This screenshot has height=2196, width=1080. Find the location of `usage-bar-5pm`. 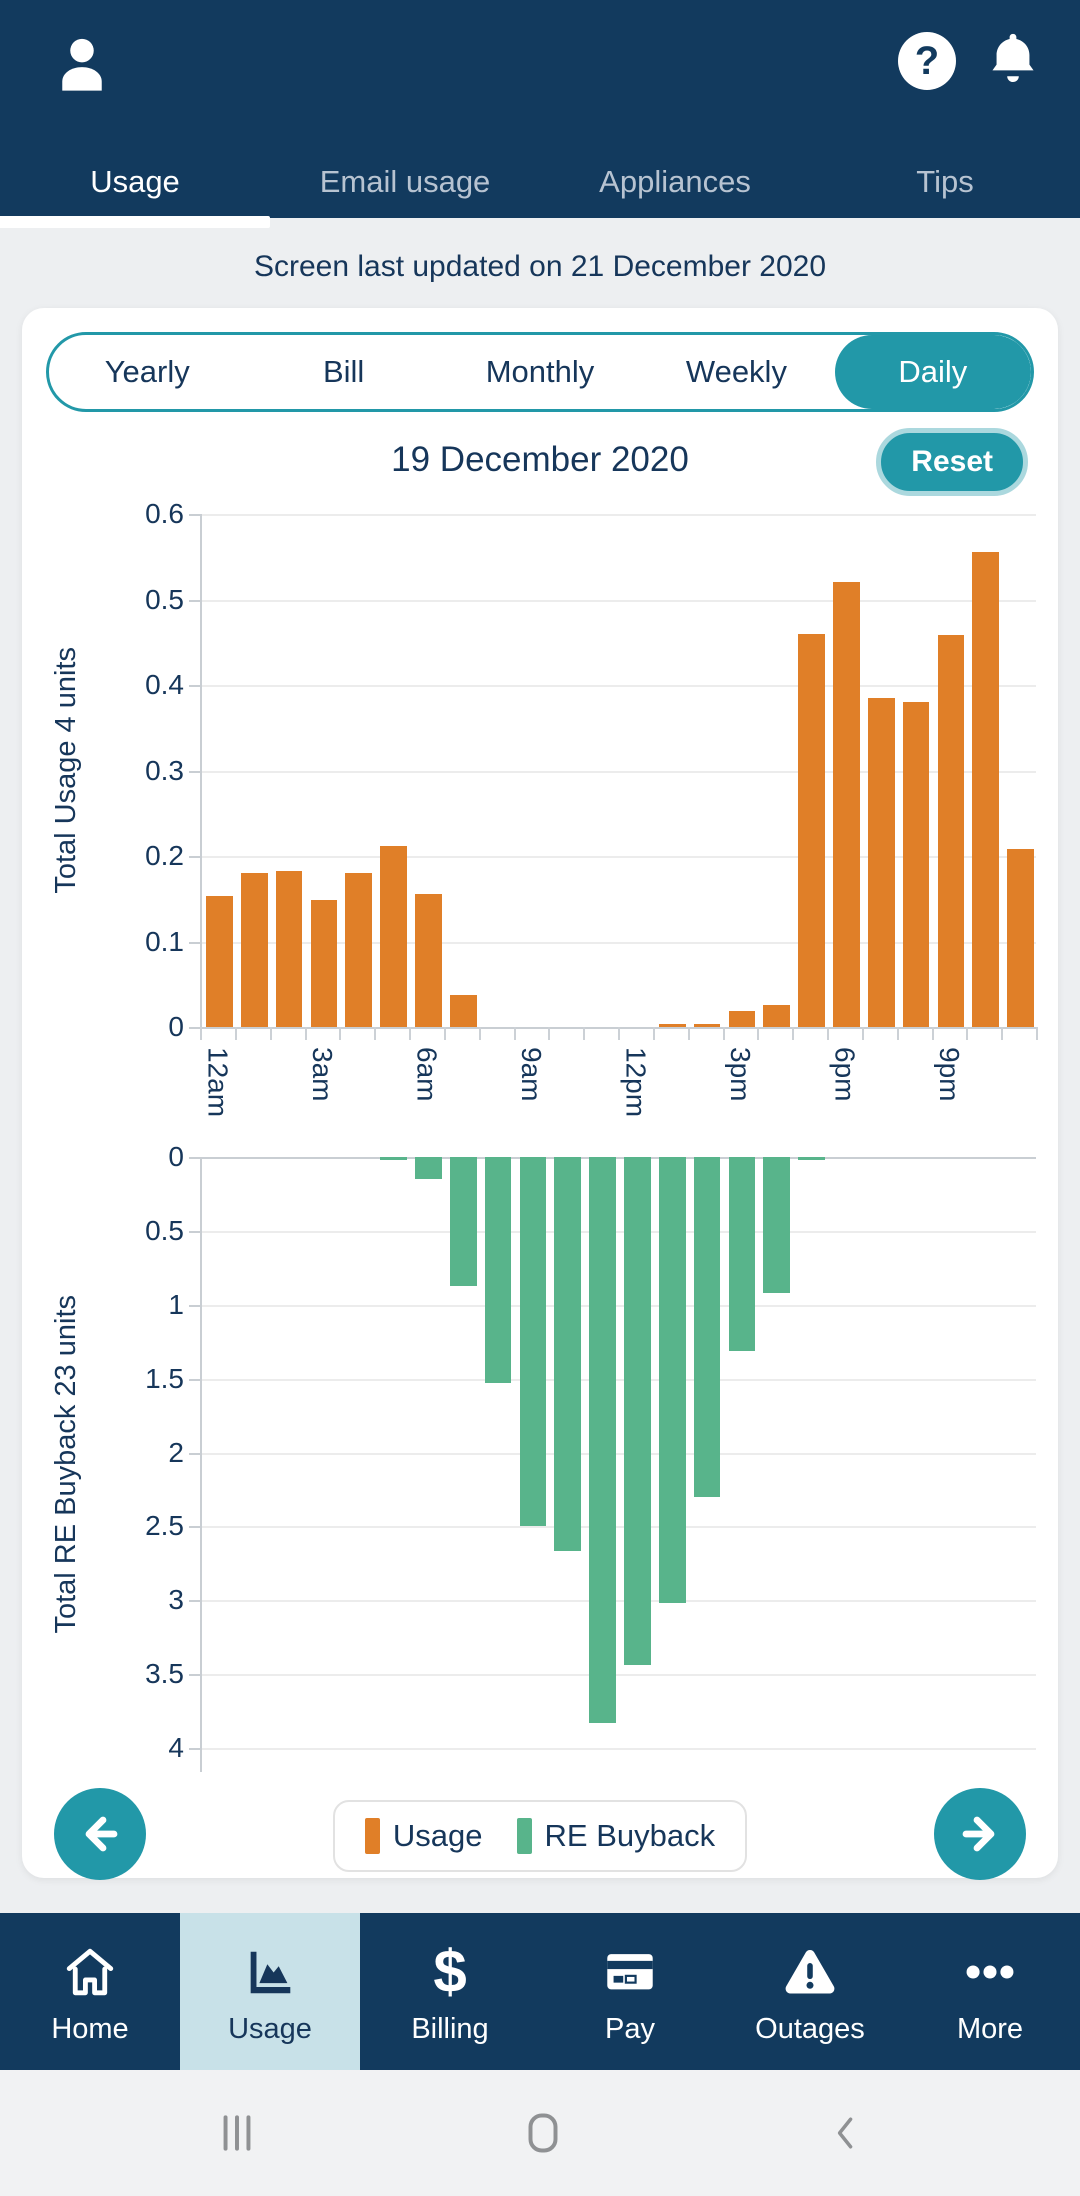

usage-bar-5pm is located at coordinates (811, 830).